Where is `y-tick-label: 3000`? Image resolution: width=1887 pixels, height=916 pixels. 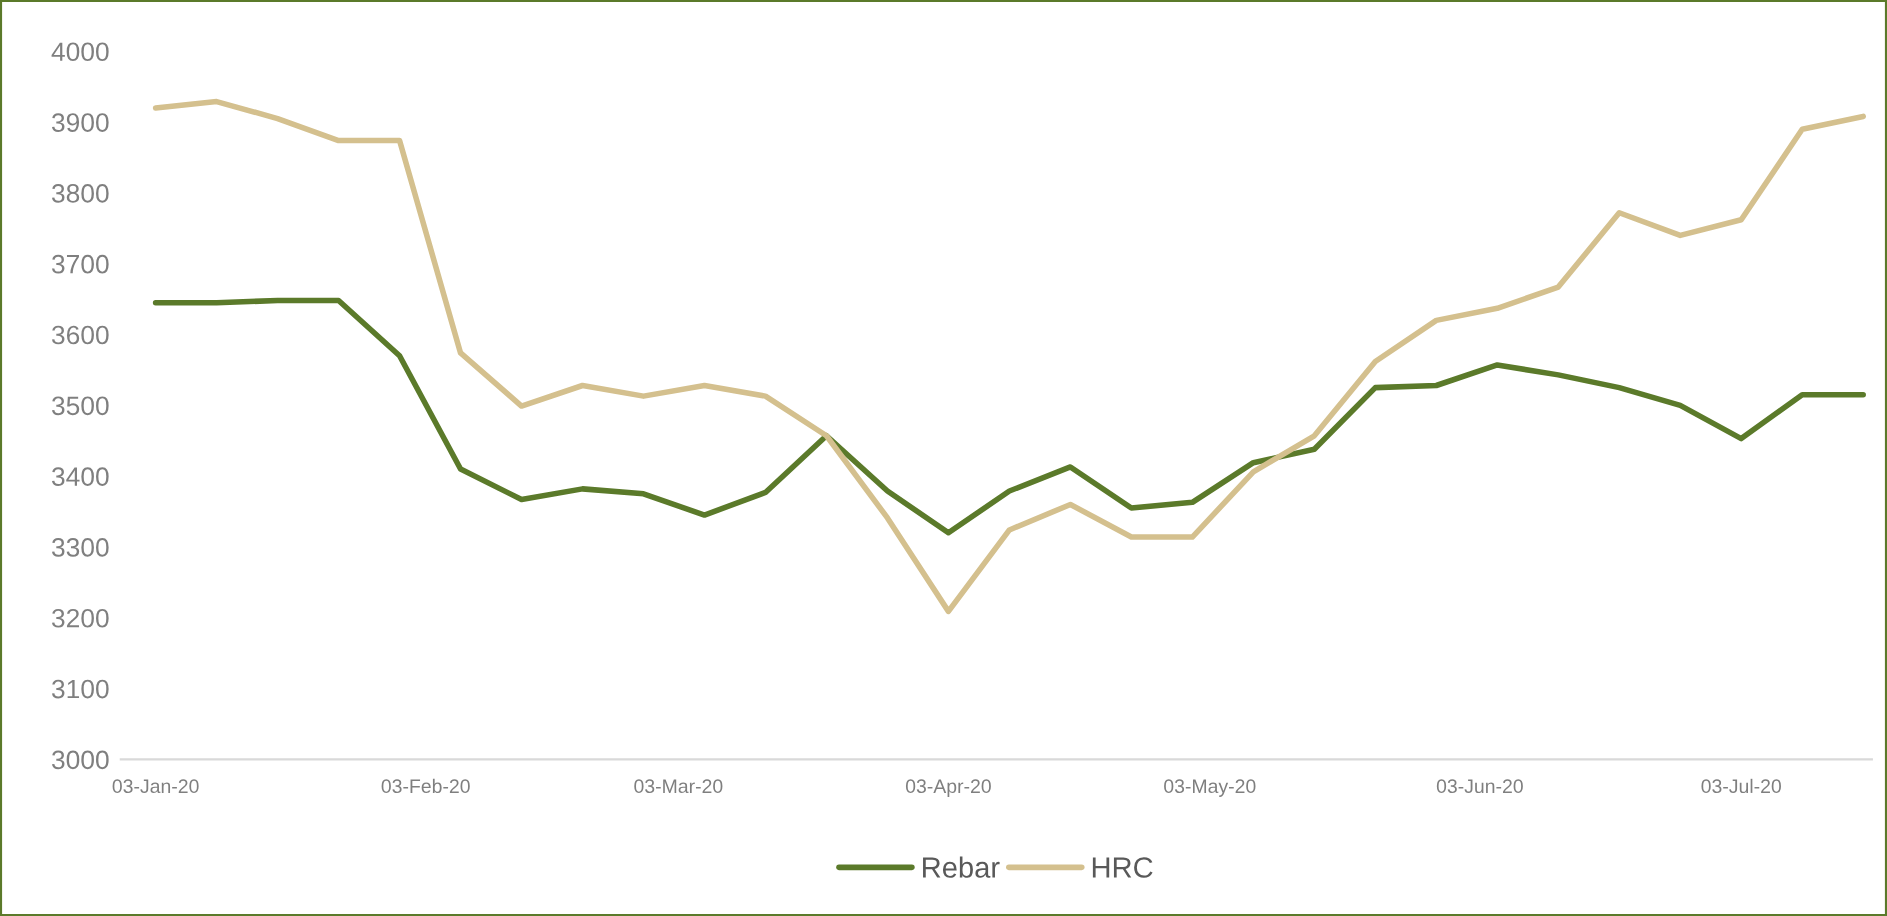 y-tick-label: 3000 is located at coordinates (80, 760).